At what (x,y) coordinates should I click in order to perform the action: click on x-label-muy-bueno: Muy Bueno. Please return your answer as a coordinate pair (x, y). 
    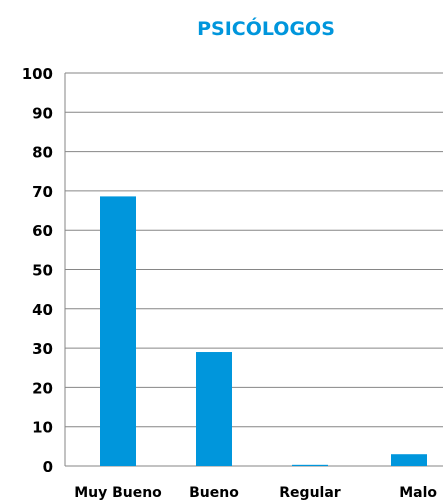
    Looking at the image, I should click on (118, 493).